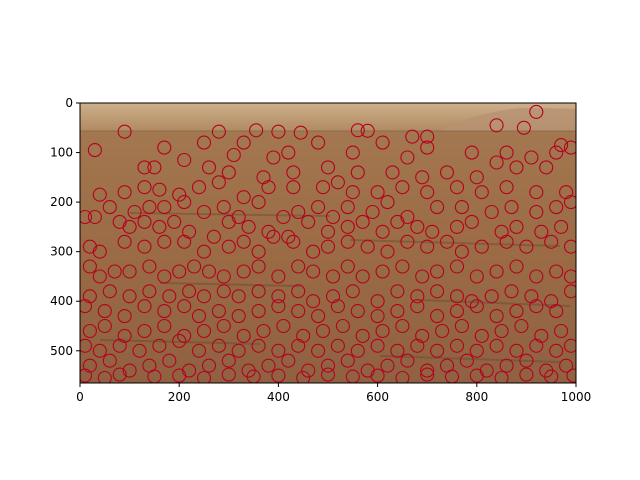 The image size is (640, 480). I want to click on x-tick-label: 800, so click(476, 397).